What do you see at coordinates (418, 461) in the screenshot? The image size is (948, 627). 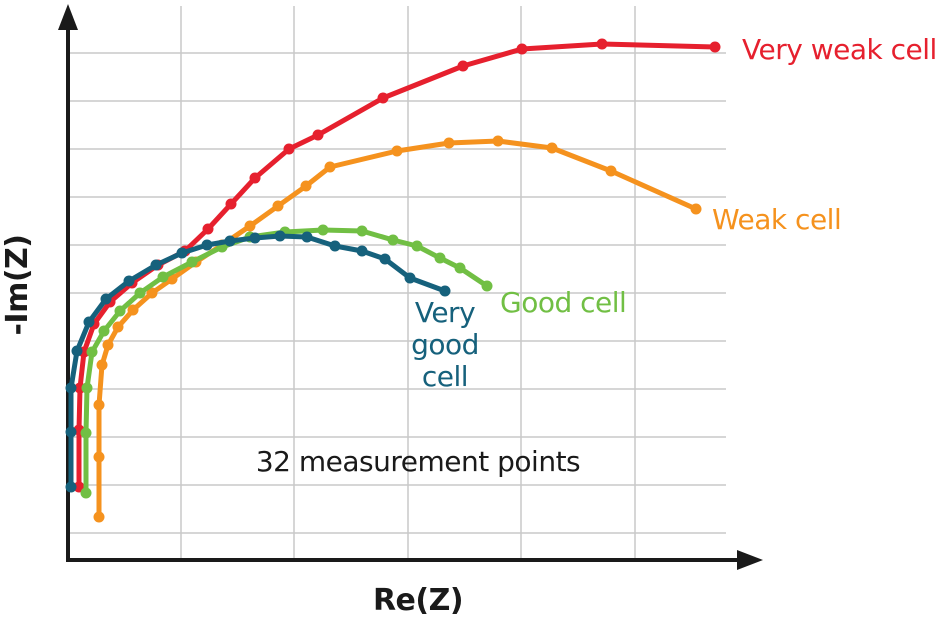 I see `annotation-measurement-points: 32 measurement points` at bounding box center [418, 461].